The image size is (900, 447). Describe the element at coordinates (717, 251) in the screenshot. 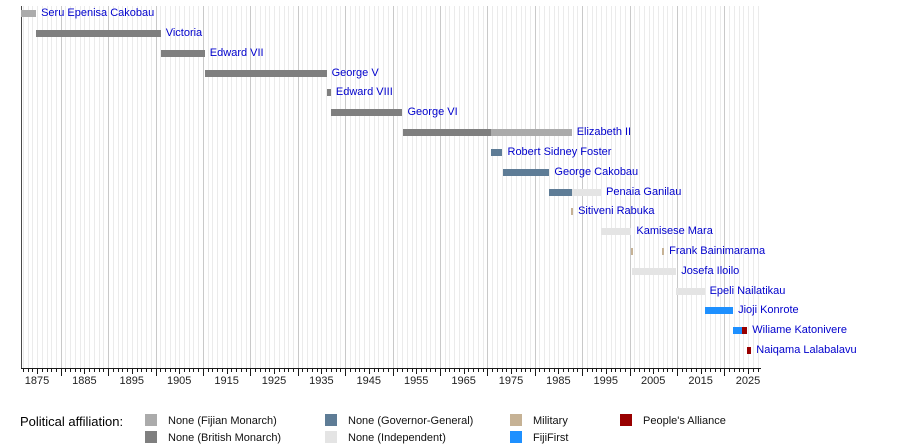

I see `person-label: Frank Bainimarama` at that location.